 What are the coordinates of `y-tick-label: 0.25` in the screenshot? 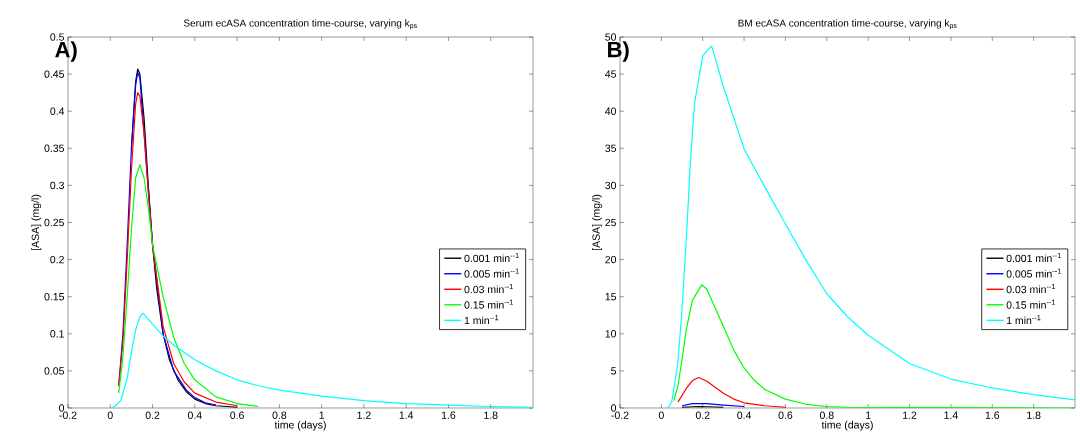 It's located at (54, 222).